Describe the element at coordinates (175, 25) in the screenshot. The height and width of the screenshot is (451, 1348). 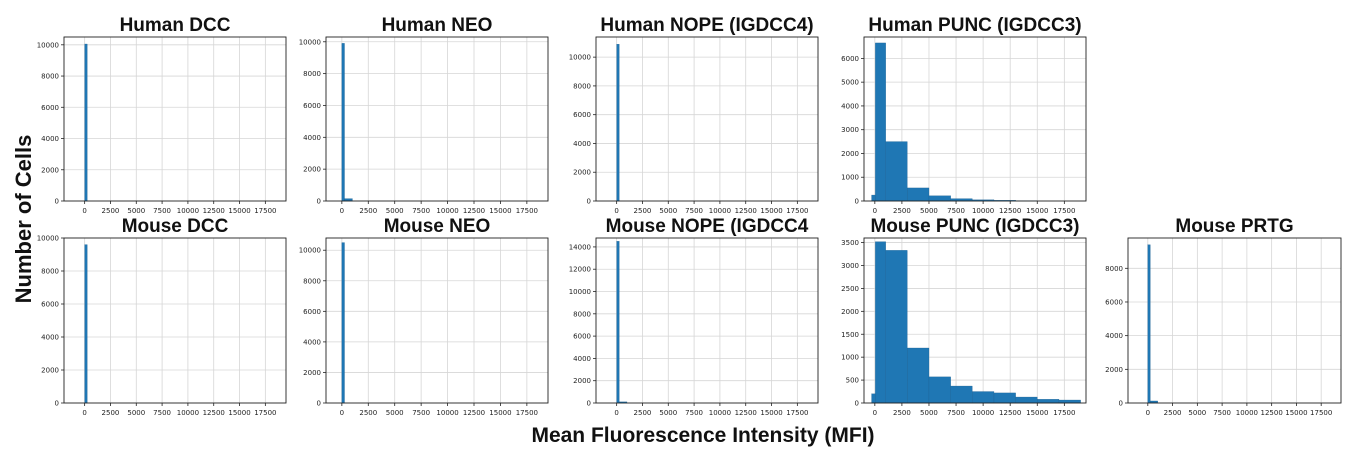
I see `panel-title: Human DCC` at that location.